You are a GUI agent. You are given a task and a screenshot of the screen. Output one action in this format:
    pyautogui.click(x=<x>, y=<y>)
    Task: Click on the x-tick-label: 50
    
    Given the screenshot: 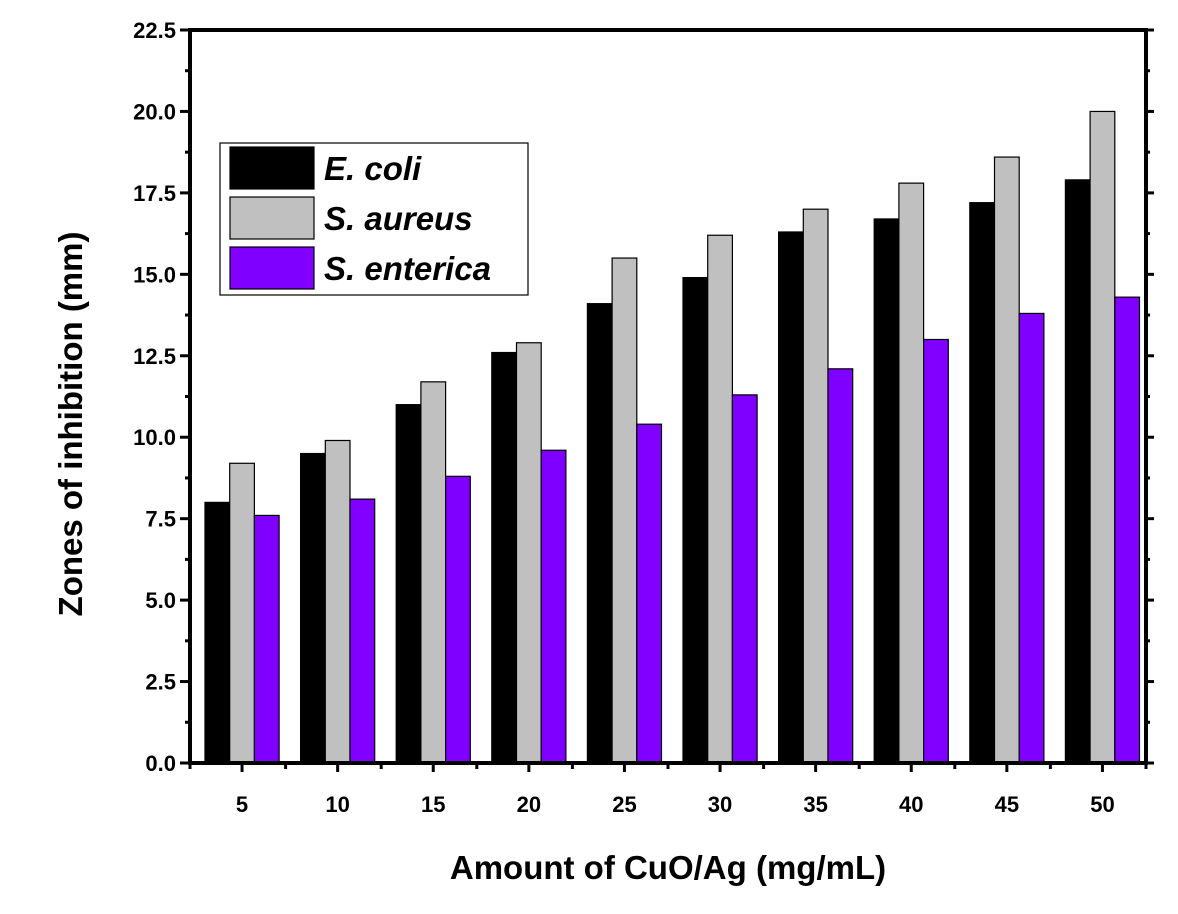 What is the action you would take?
    pyautogui.click(x=1102, y=804)
    